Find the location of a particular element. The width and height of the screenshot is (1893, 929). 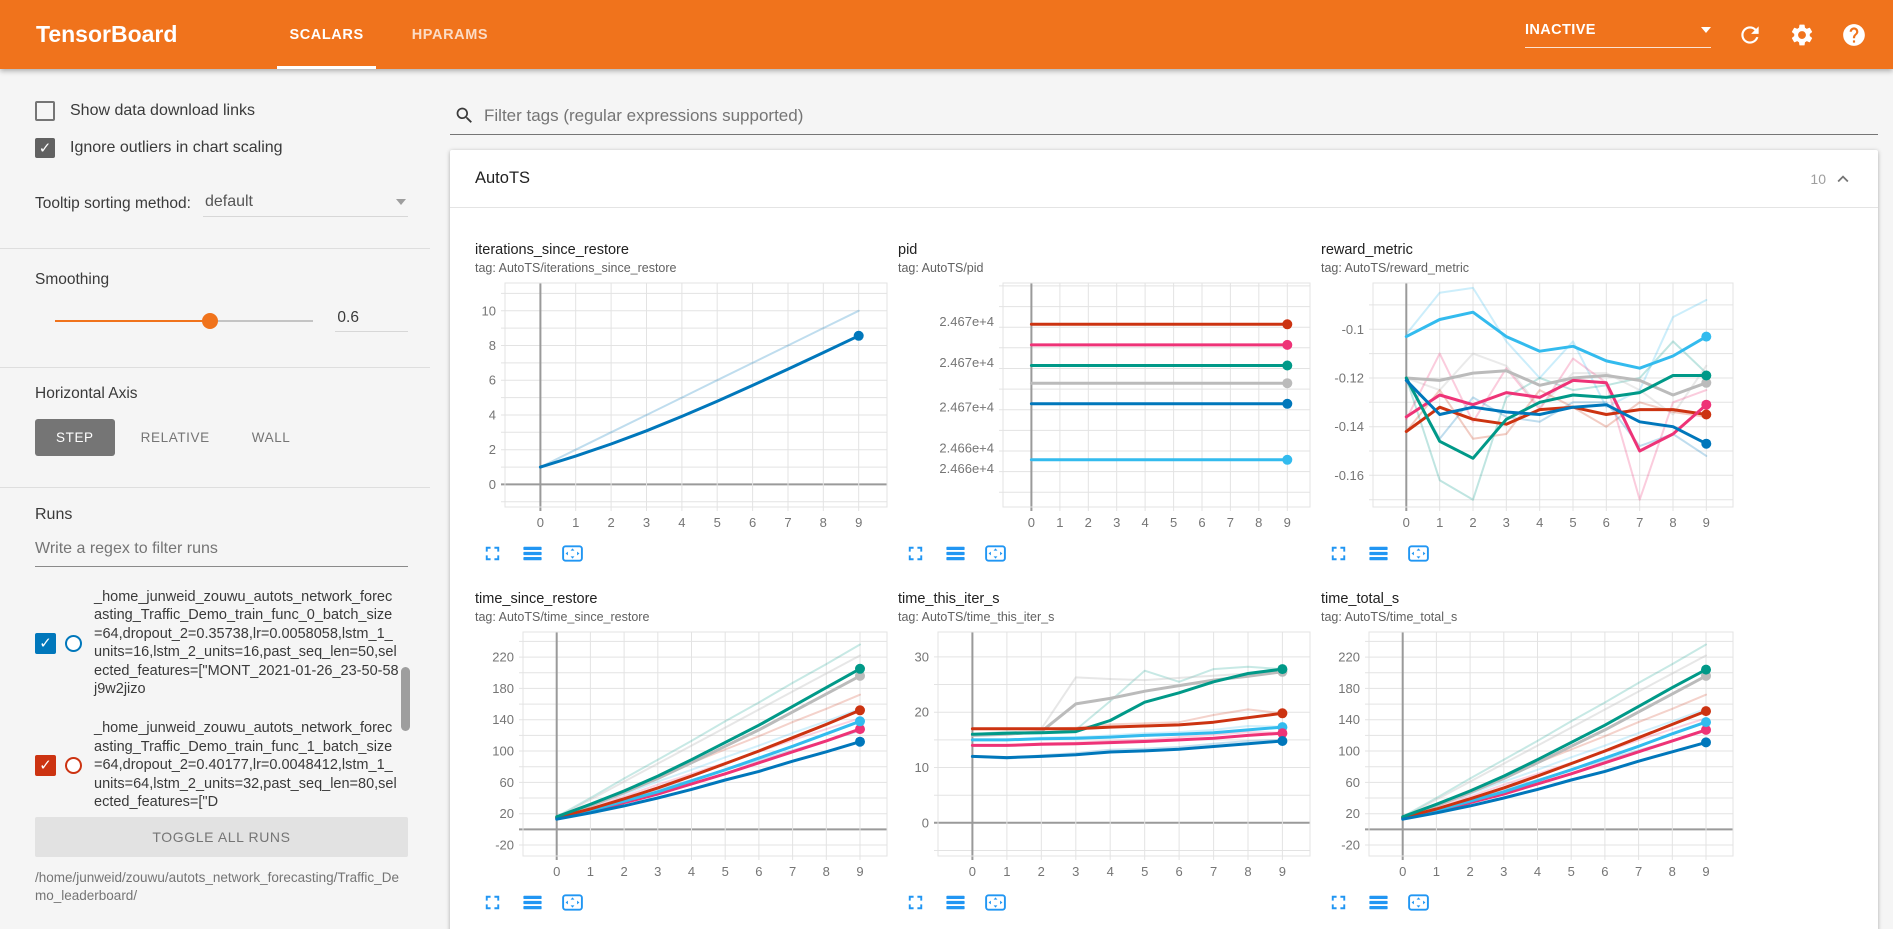

tooltip-sorting-select: default is located at coordinates (305, 205).